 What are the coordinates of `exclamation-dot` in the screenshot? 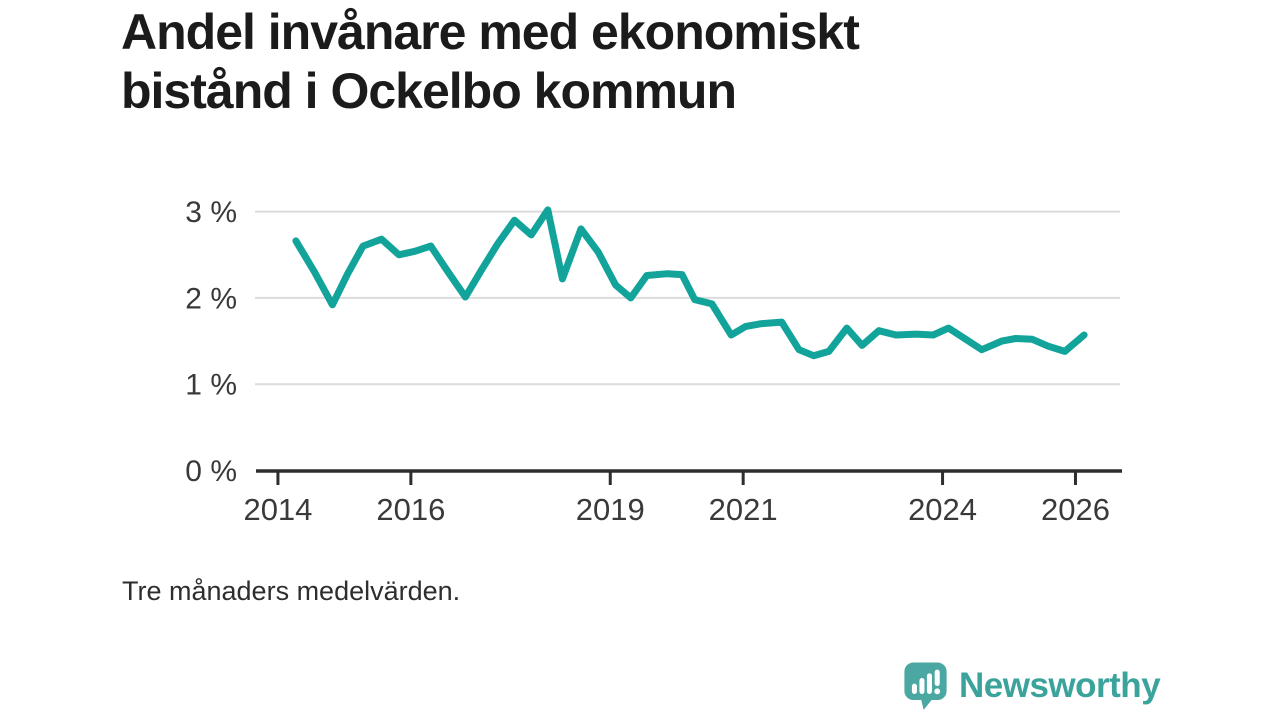 It's located at (937, 691).